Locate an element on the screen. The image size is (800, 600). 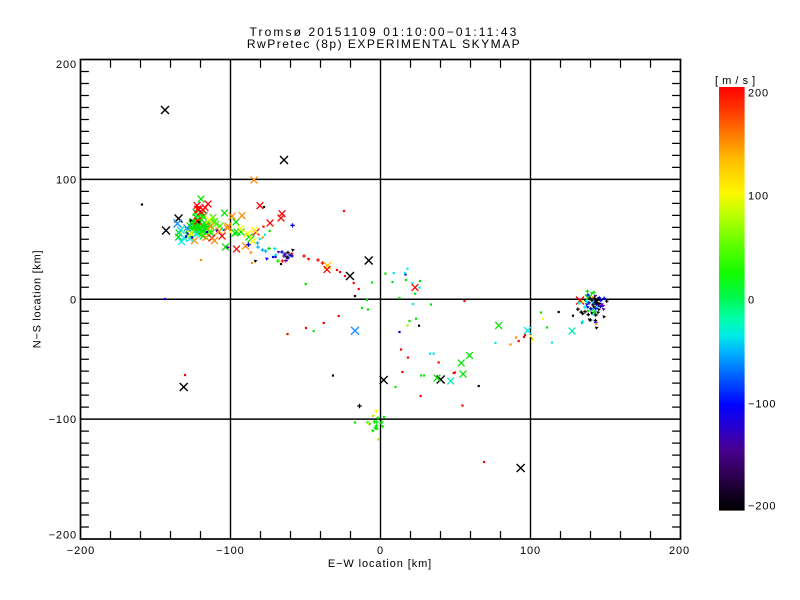
svg-text: E−W location [km] is located at coordinates (380, 564).